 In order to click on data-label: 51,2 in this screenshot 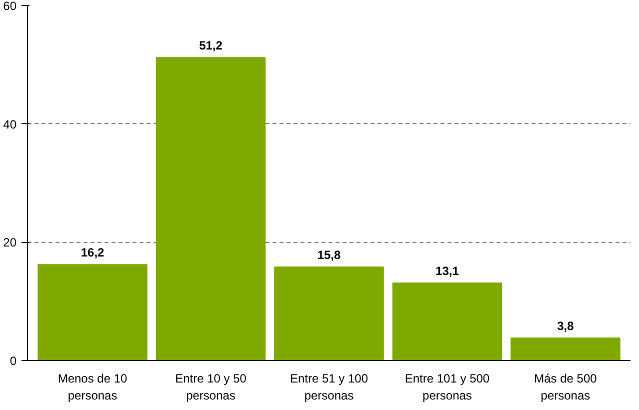, I will do `click(211, 45)`.